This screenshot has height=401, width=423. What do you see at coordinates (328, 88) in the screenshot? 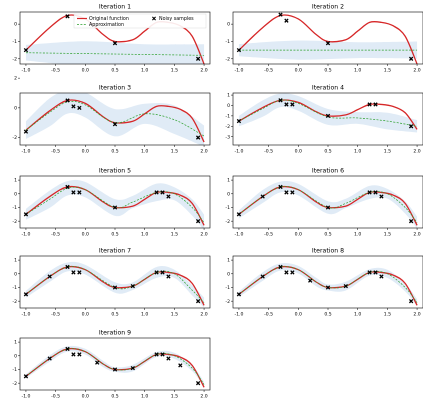
I see `subplot-title: Iteration 4` at bounding box center [328, 88].